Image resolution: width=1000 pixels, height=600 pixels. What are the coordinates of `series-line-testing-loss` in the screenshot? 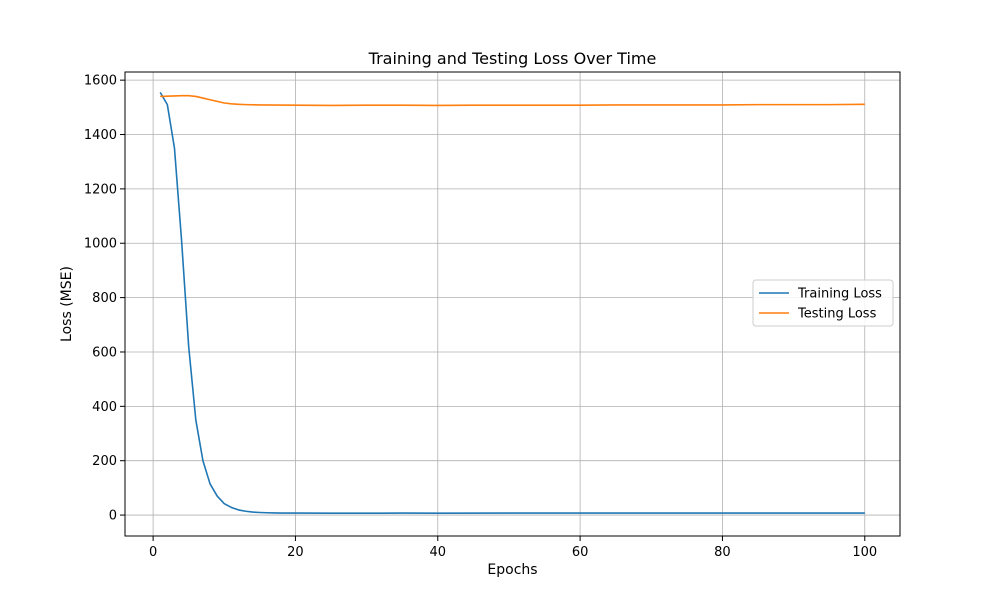 It's located at (512, 100).